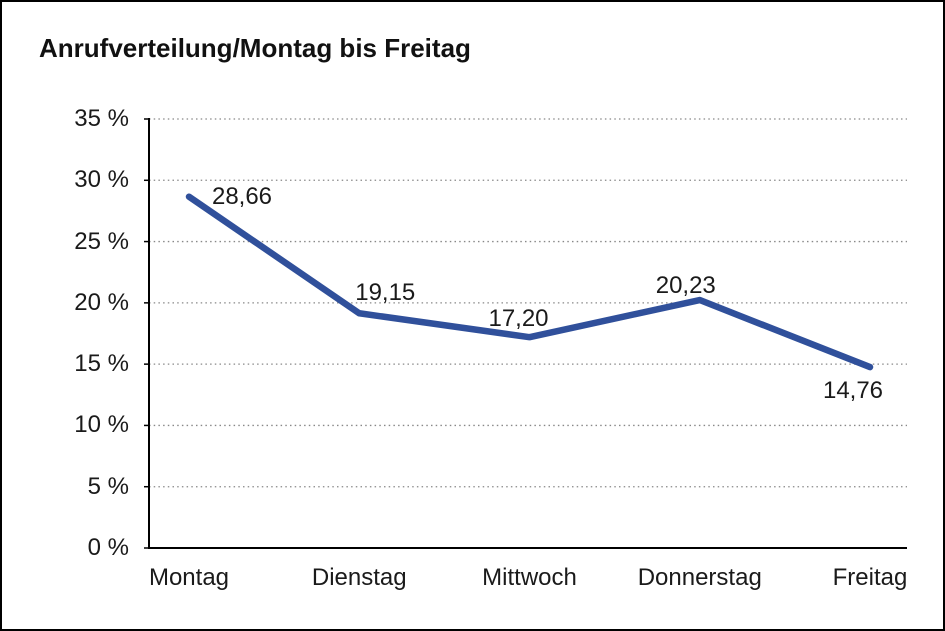 This screenshot has height=631, width=945. I want to click on chart-title: Anrufverteilung/Montag bis Freitag, so click(255, 48).